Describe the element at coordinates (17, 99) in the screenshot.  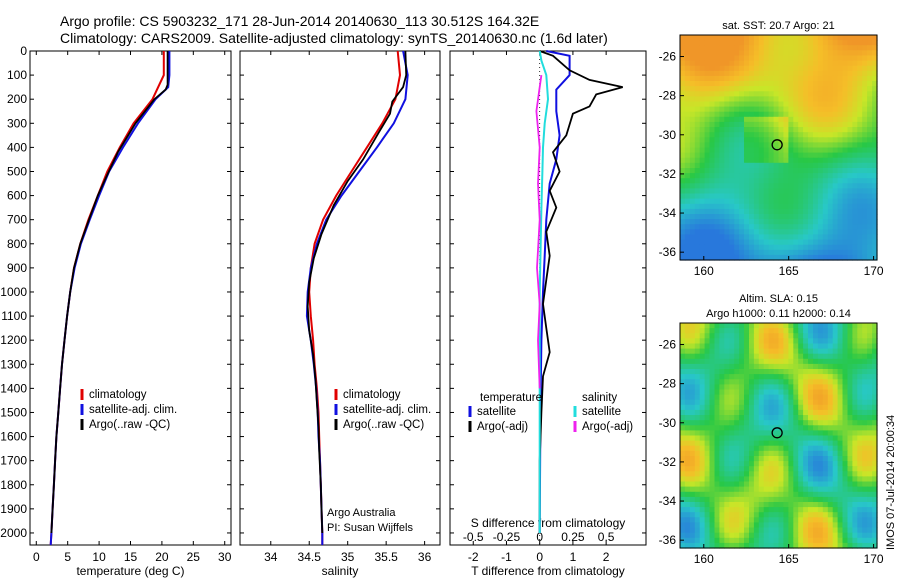
I see `y-tick-label: 200` at that location.